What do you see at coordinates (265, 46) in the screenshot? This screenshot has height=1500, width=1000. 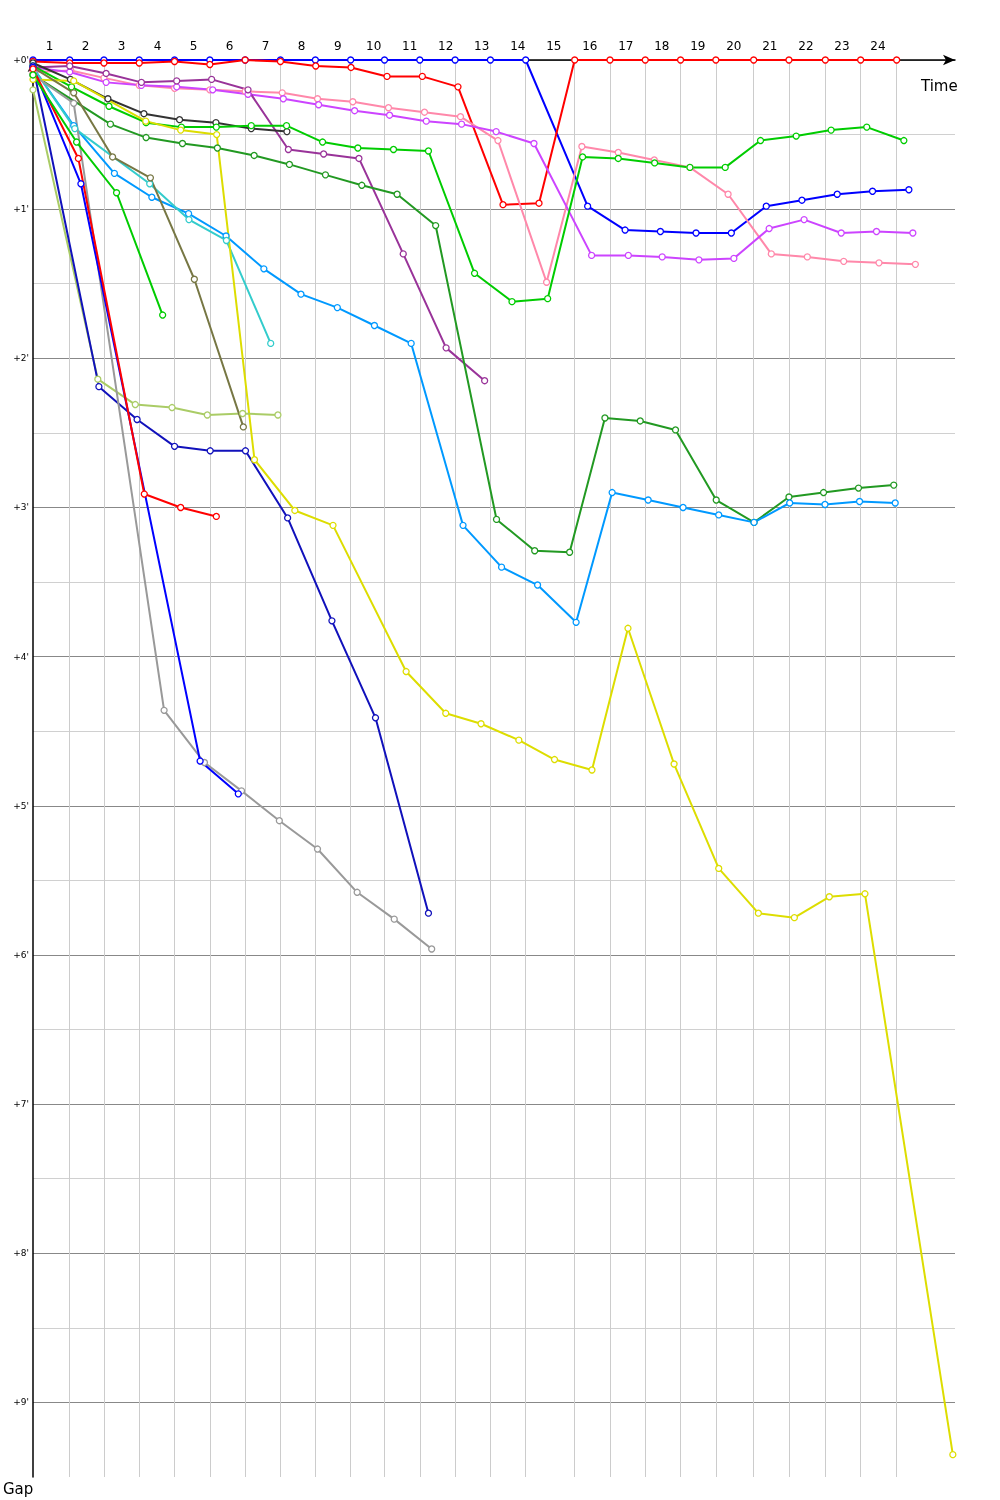 I see `x-tick-label: 7` at bounding box center [265, 46].